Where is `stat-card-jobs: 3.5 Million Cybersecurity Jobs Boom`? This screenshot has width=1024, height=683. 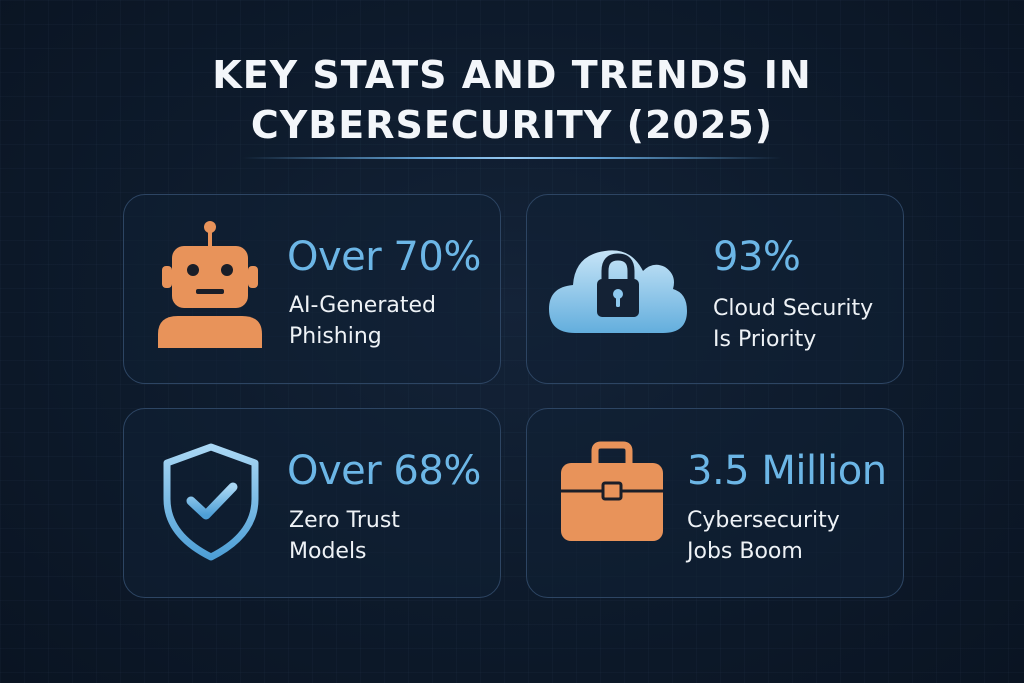 stat-card-jobs: 3.5 Million Cybersecurity Jobs Boom is located at coordinates (715, 503).